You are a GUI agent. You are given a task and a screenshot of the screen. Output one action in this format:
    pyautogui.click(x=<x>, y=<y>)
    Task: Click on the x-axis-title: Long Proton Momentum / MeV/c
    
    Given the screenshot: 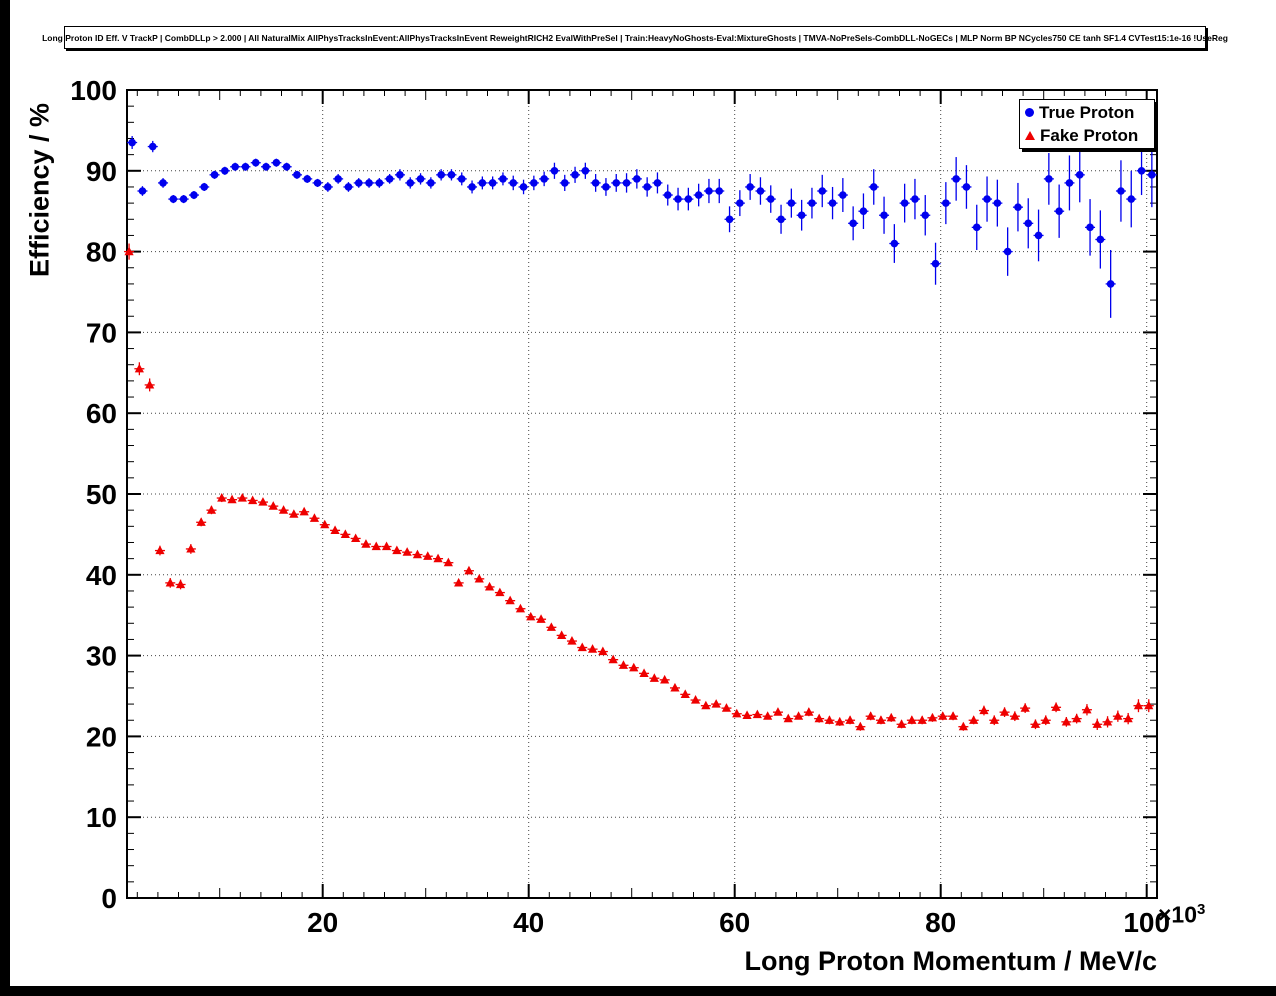 What is the action you would take?
    pyautogui.click(x=951, y=961)
    